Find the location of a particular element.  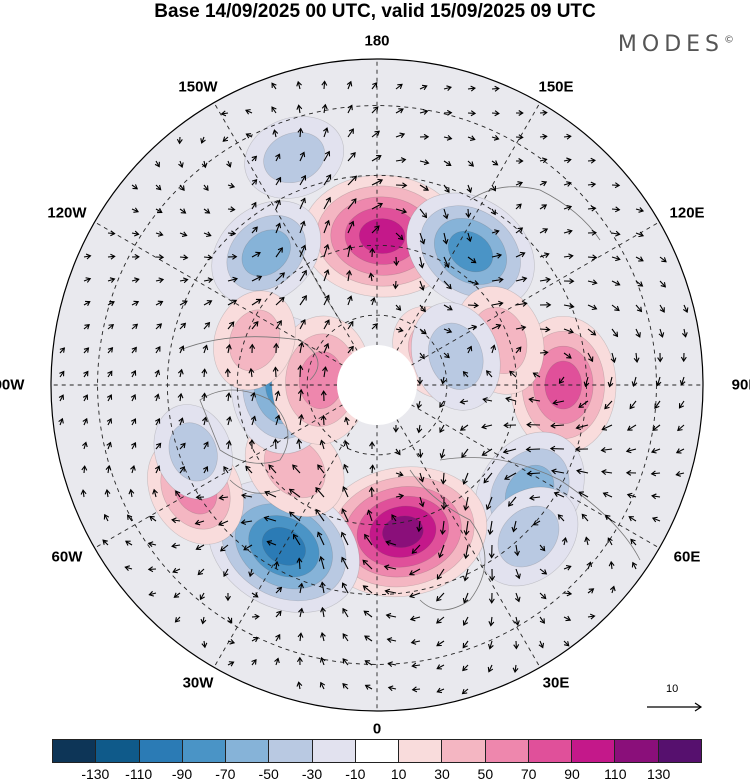

anomaly-pos-canada-west is located at coordinates (254, 340).